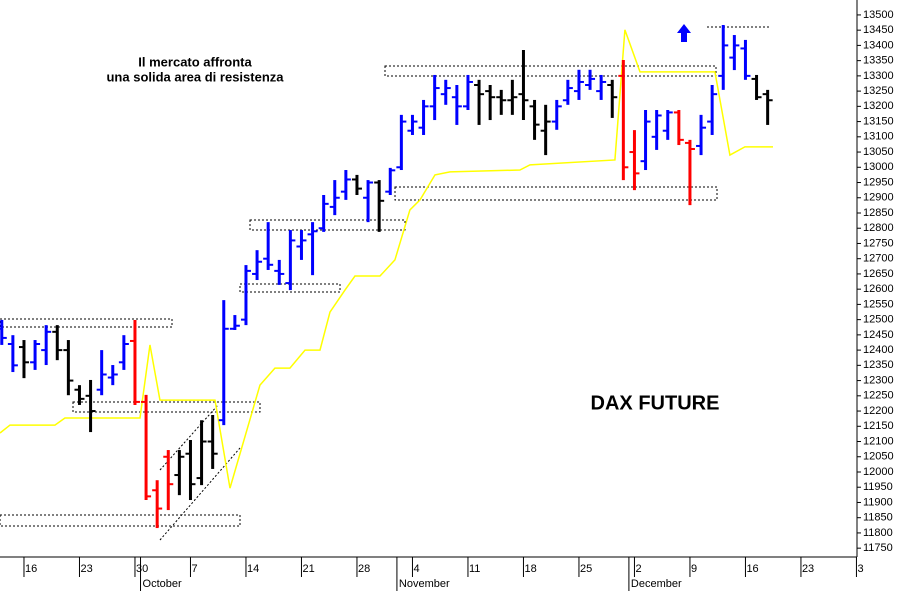 This screenshot has height=591, width=906. I want to click on y-tick-label: 11950, so click(878, 487).